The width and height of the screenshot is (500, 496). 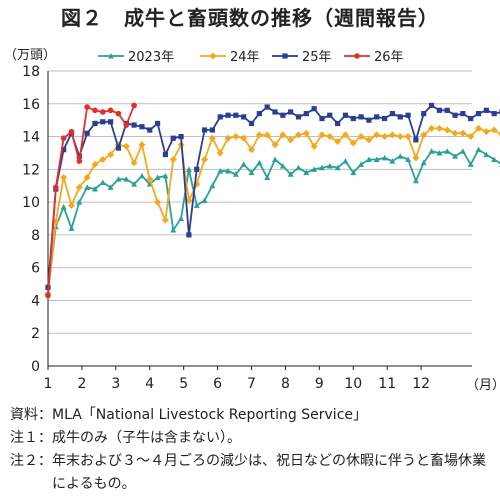 I want to click on legend-item: 26年, so click(x=374, y=57).